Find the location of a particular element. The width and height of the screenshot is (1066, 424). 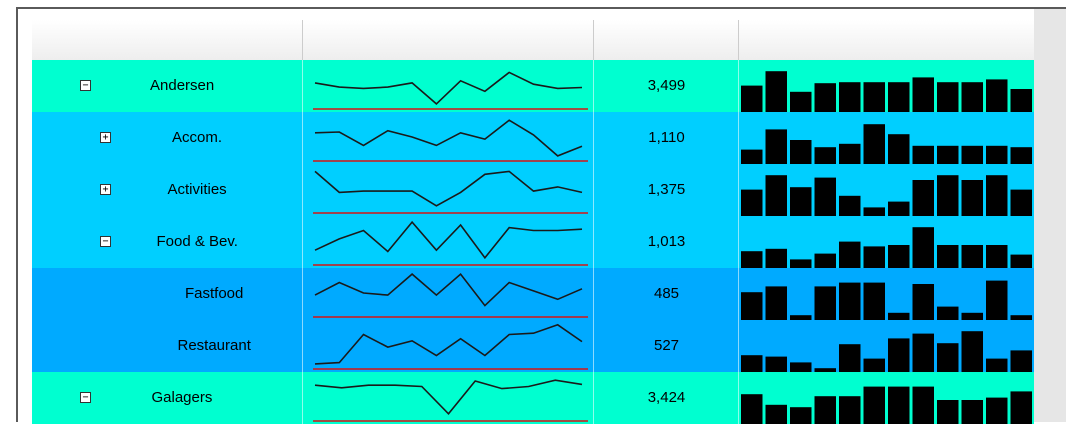

total-cell: 1,375 is located at coordinates (666, 190).